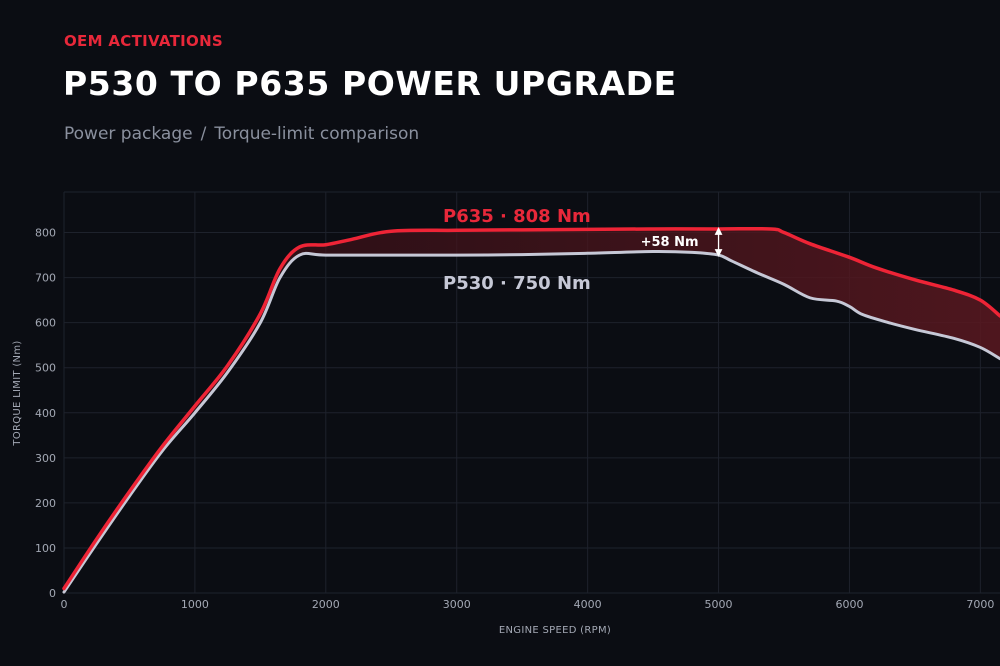  Describe the element at coordinates (980, 604) in the screenshot. I see `x-tick-label: 7000` at that location.